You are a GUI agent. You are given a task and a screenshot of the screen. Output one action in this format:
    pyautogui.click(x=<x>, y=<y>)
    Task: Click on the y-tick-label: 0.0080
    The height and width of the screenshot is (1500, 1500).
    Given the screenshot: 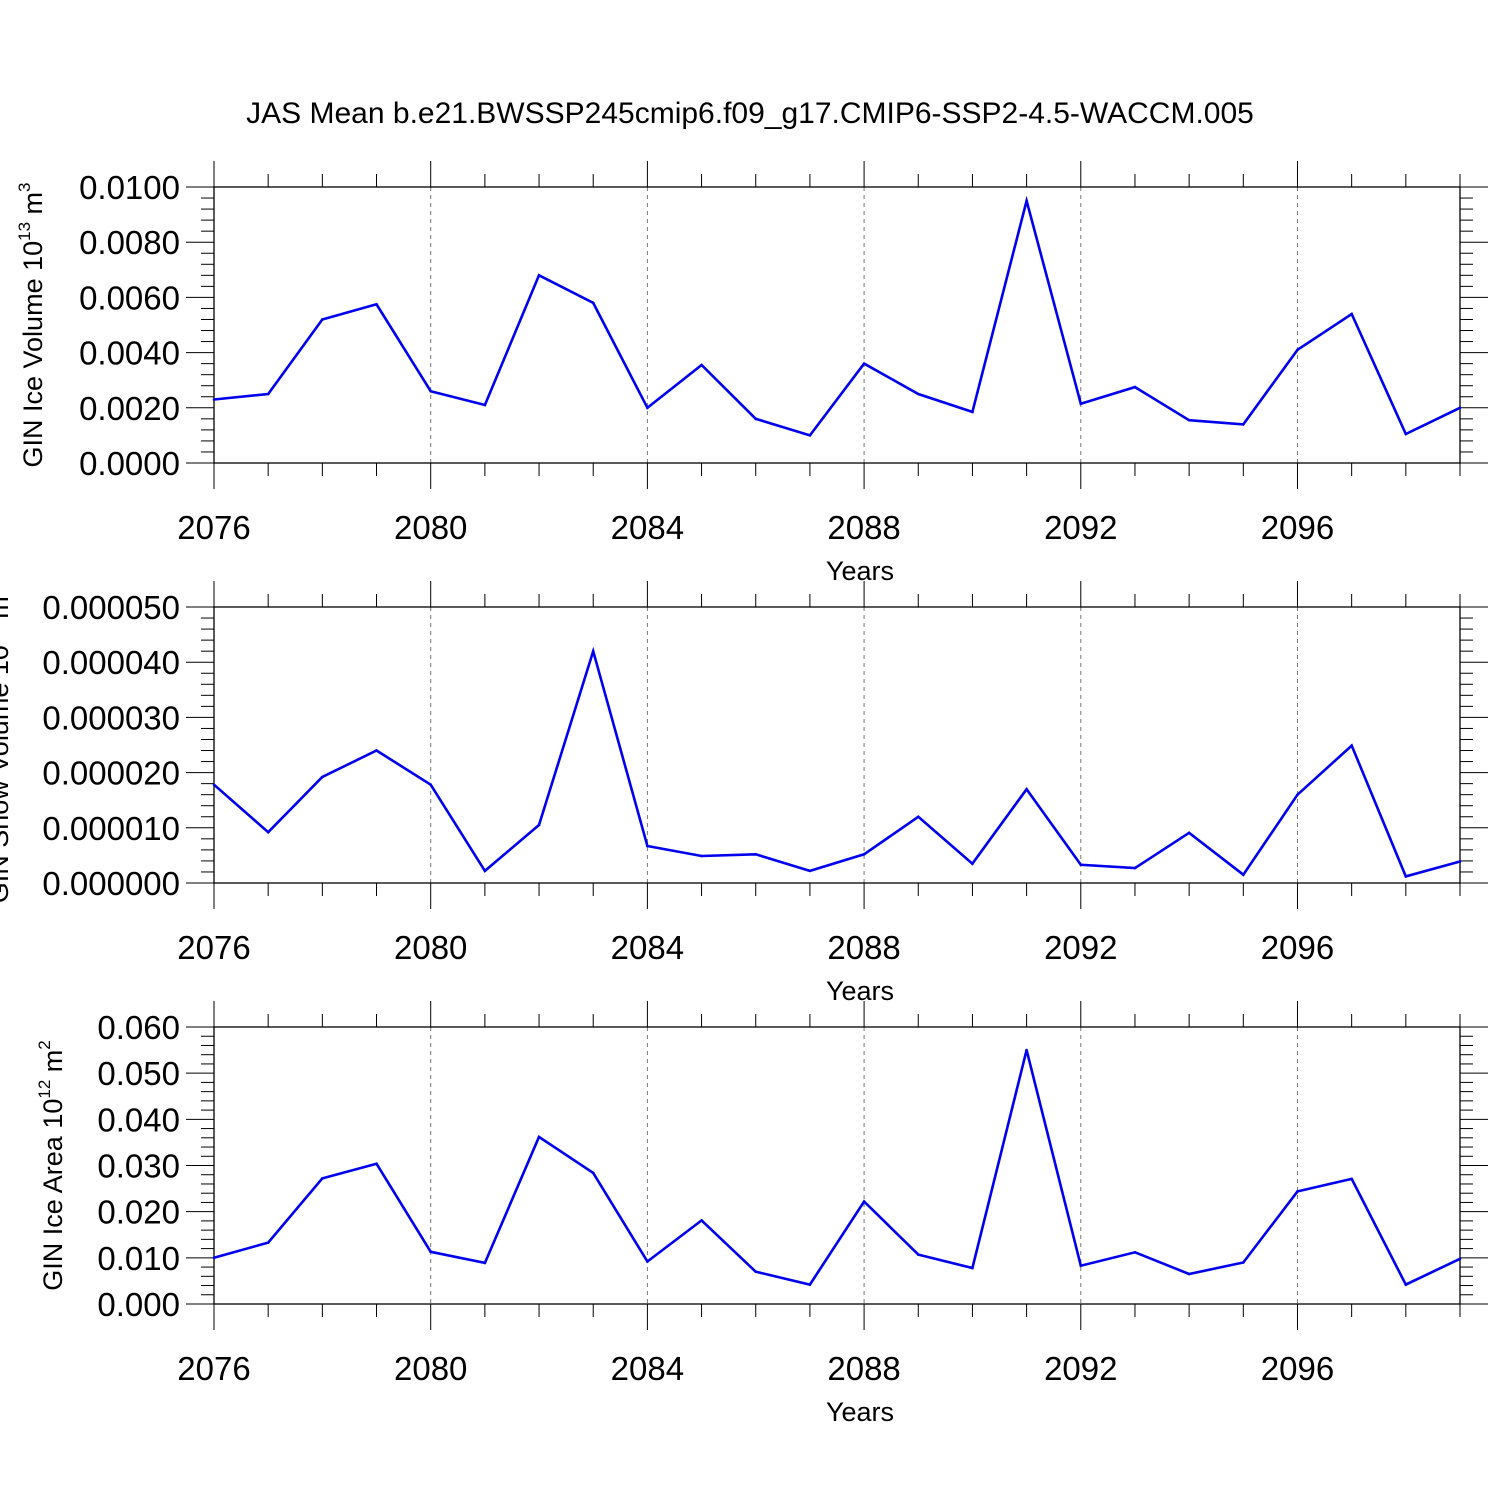 What is the action you would take?
    pyautogui.click(x=129, y=242)
    